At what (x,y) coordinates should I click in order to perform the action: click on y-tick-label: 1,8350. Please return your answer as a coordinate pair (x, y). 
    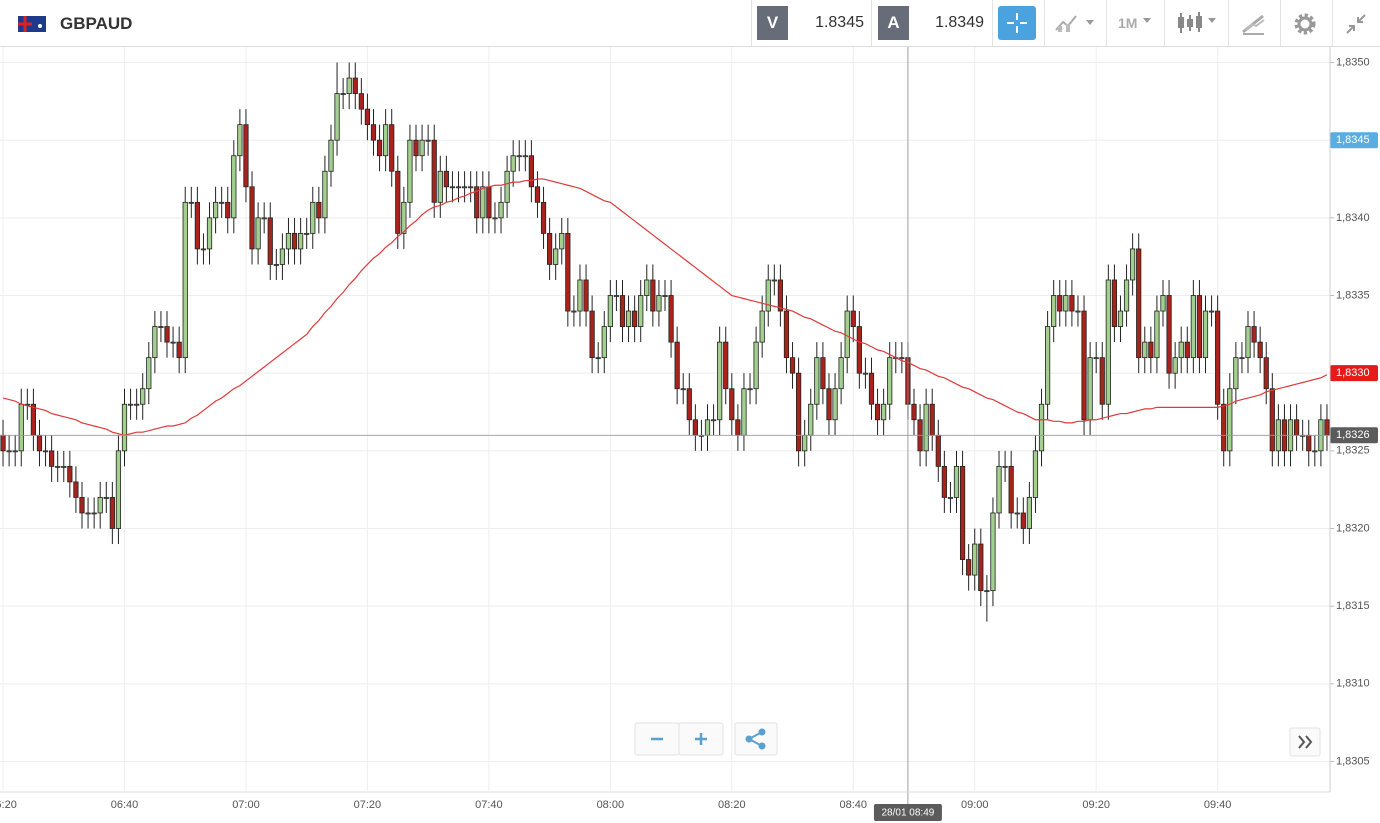
    Looking at the image, I should click on (1353, 62).